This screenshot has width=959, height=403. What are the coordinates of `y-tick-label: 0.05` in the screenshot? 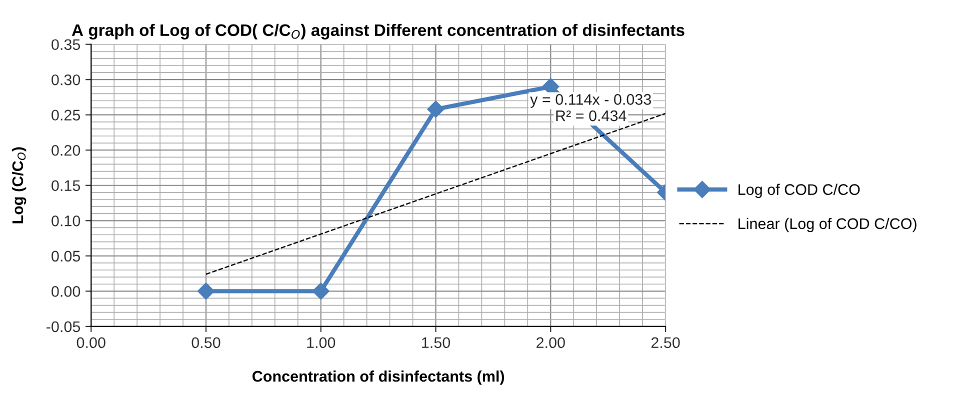 It's located at (66, 256).